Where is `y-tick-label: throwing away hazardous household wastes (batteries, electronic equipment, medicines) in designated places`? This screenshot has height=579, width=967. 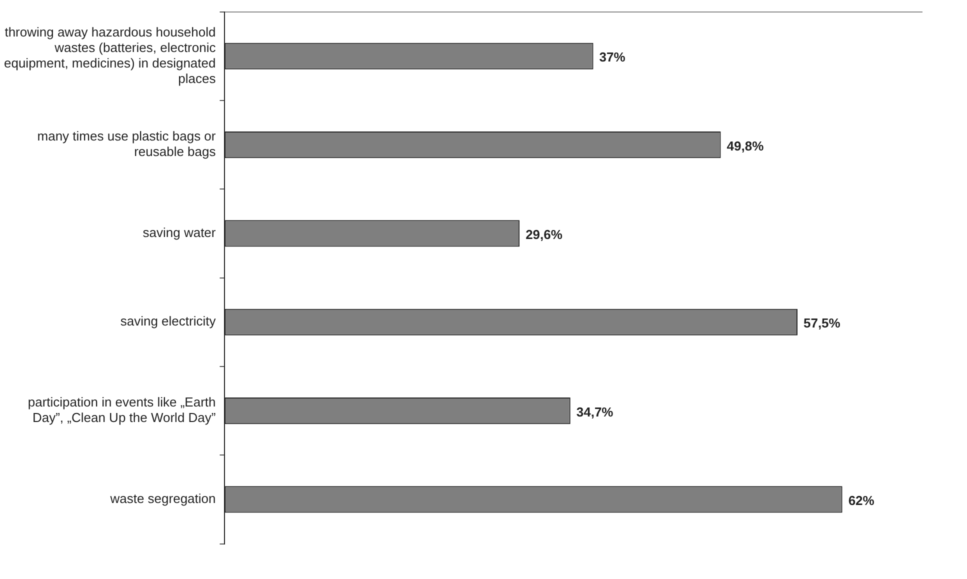
y-tick-label: throwing away hazardous household wastes (batteries, electronic equipment, medicines) in designated places is located at coordinates (110, 55).